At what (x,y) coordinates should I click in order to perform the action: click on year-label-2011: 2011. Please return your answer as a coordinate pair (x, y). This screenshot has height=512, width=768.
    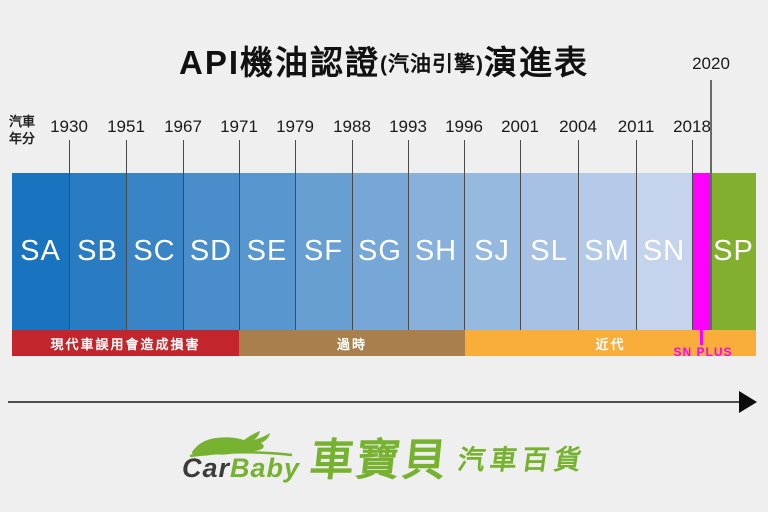
    Looking at the image, I should click on (636, 126).